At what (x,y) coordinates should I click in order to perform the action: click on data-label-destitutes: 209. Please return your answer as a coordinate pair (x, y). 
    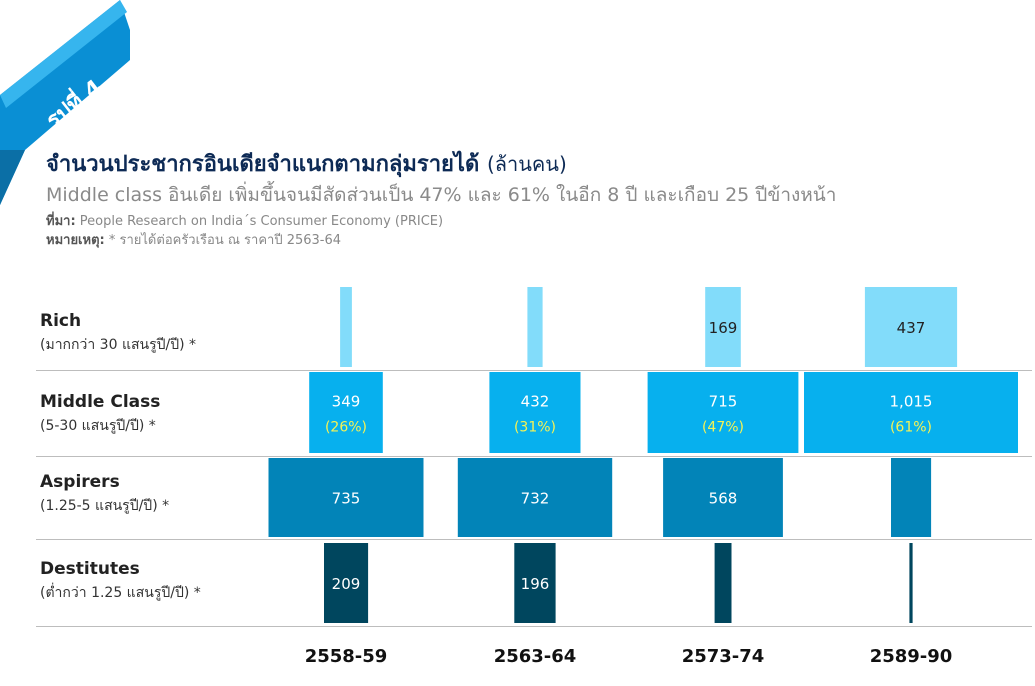
    Looking at the image, I should click on (346, 584).